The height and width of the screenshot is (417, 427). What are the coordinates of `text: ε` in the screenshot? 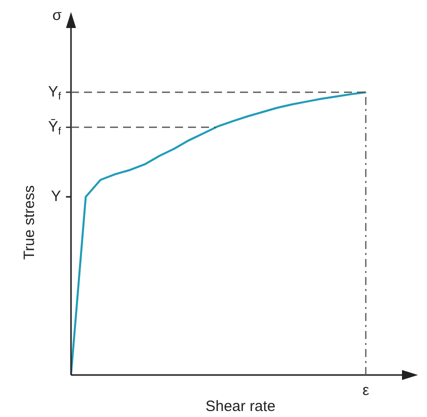 It's located at (366, 391).